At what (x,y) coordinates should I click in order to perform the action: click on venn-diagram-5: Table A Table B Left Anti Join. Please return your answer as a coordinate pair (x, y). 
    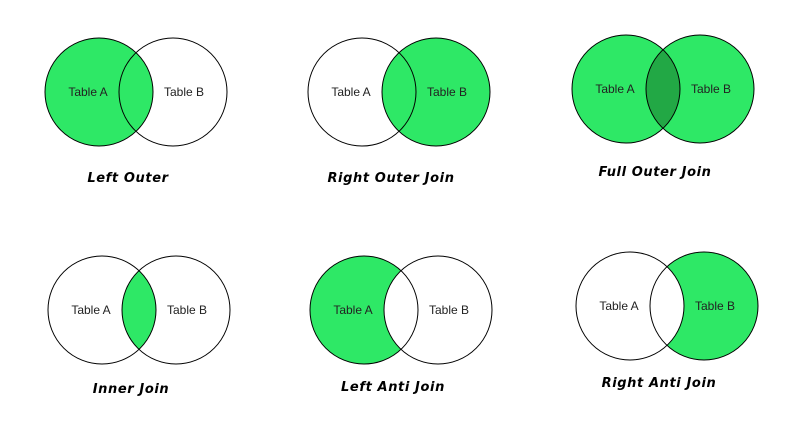
    Looking at the image, I should click on (401, 325).